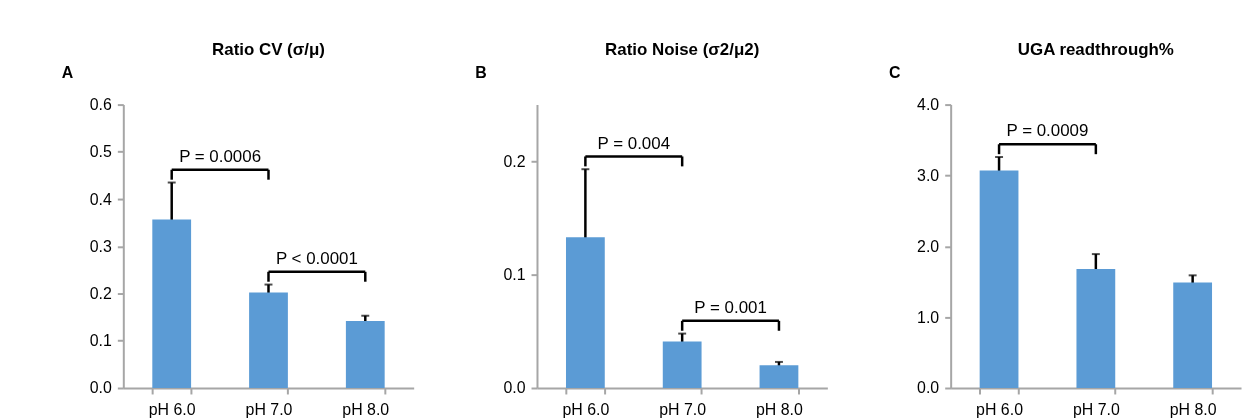  Describe the element at coordinates (634, 143) in the screenshot. I see `annotation: P = 0.004` at that location.